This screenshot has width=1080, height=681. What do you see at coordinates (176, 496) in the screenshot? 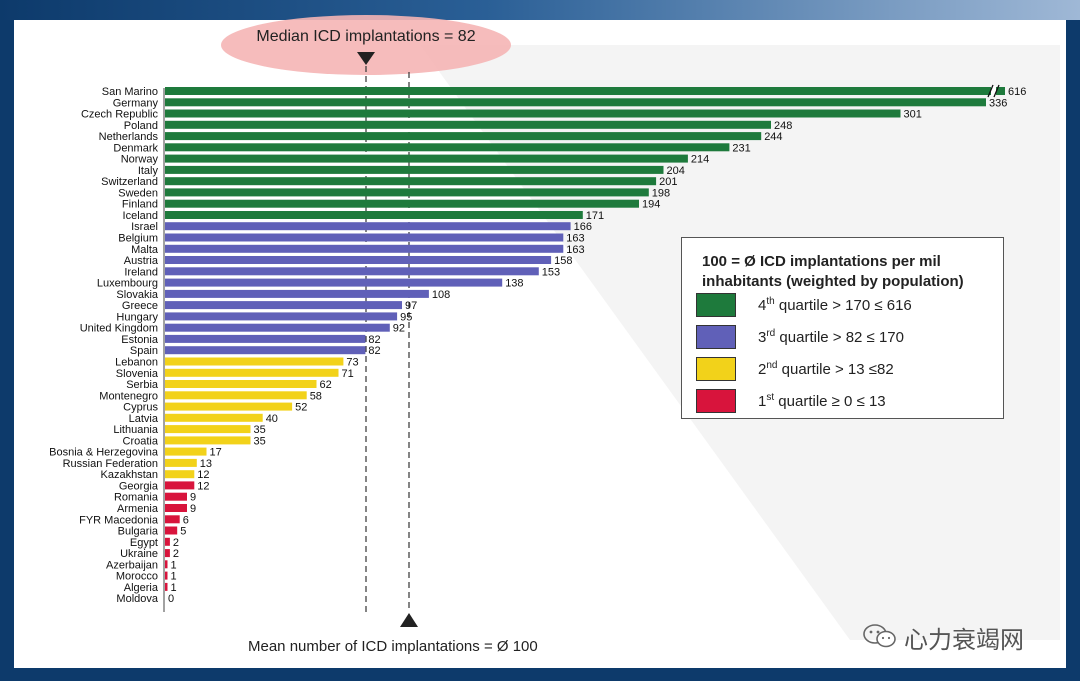
I see `bar-romania` at bounding box center [176, 496].